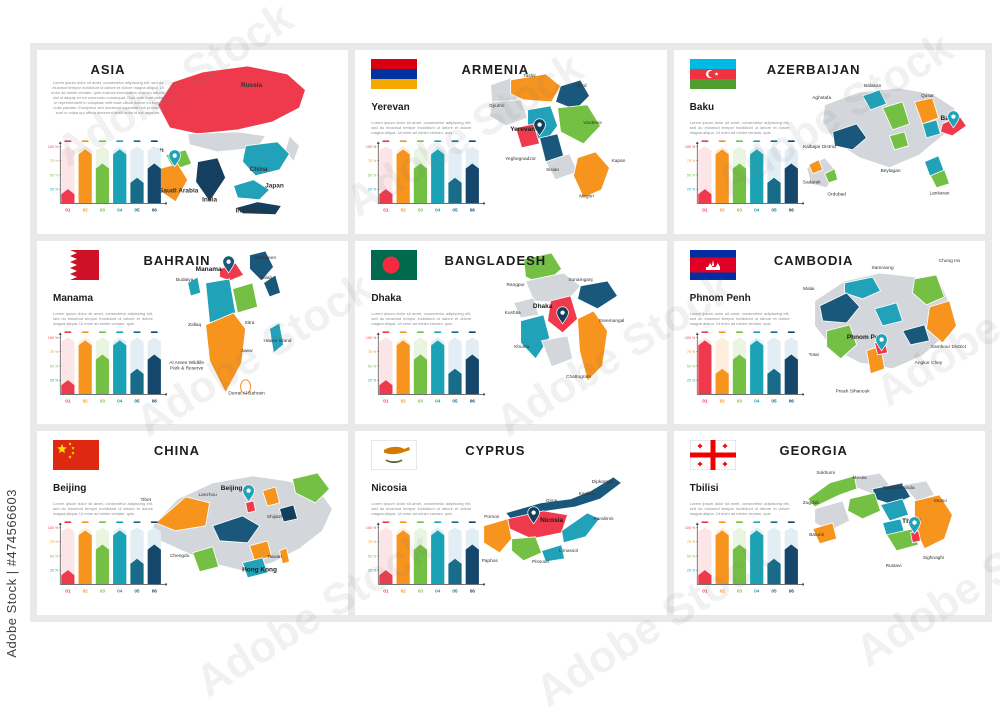 This screenshot has width=1000, height=717. I want to click on map-label: Sighnaghi, so click(933, 558).